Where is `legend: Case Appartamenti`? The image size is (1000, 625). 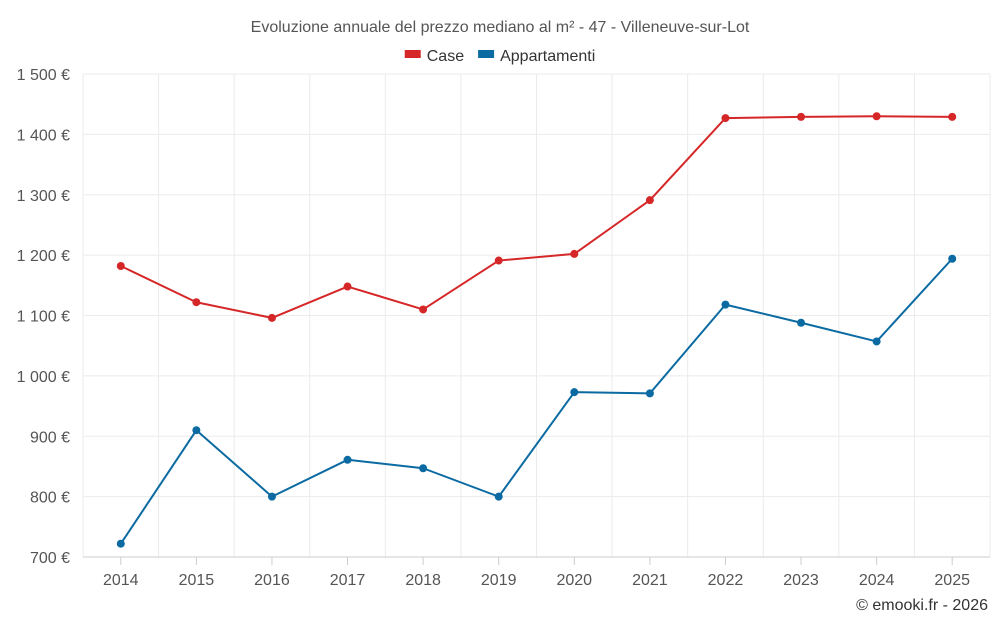 legend: Case Appartamenti is located at coordinates (499, 56).